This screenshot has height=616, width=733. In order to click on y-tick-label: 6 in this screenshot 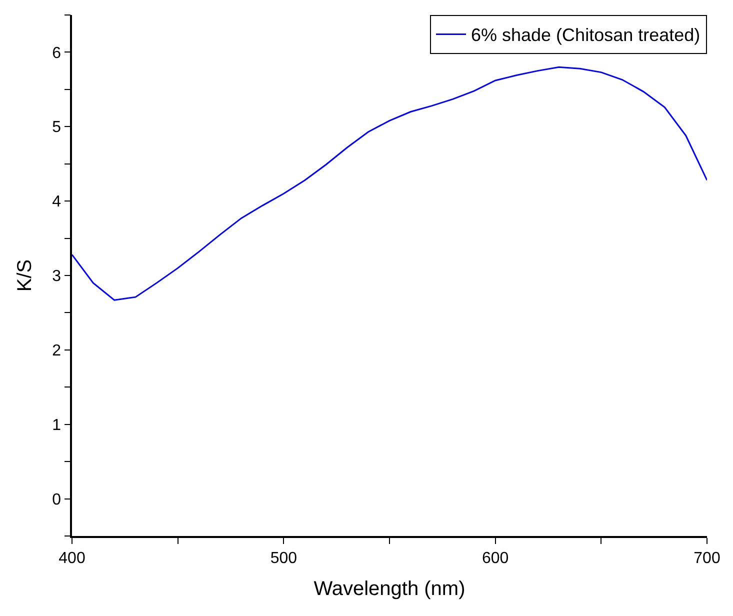, I will do `click(57, 53)`.